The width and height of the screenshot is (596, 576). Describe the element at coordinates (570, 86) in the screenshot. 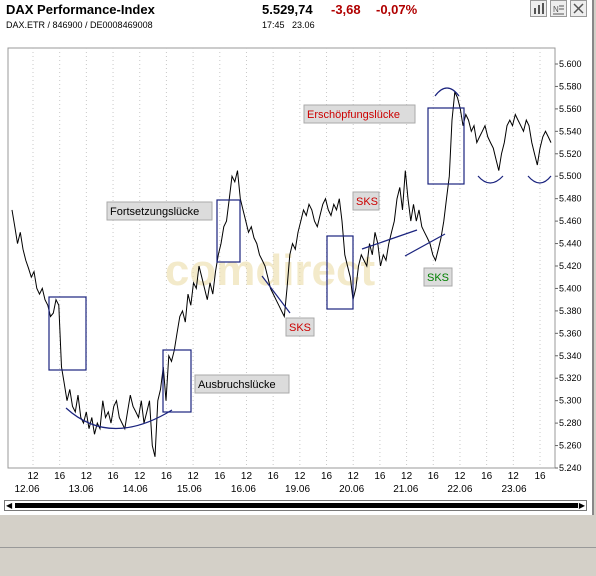

I see `y-tick-label: 5.580` at that location.